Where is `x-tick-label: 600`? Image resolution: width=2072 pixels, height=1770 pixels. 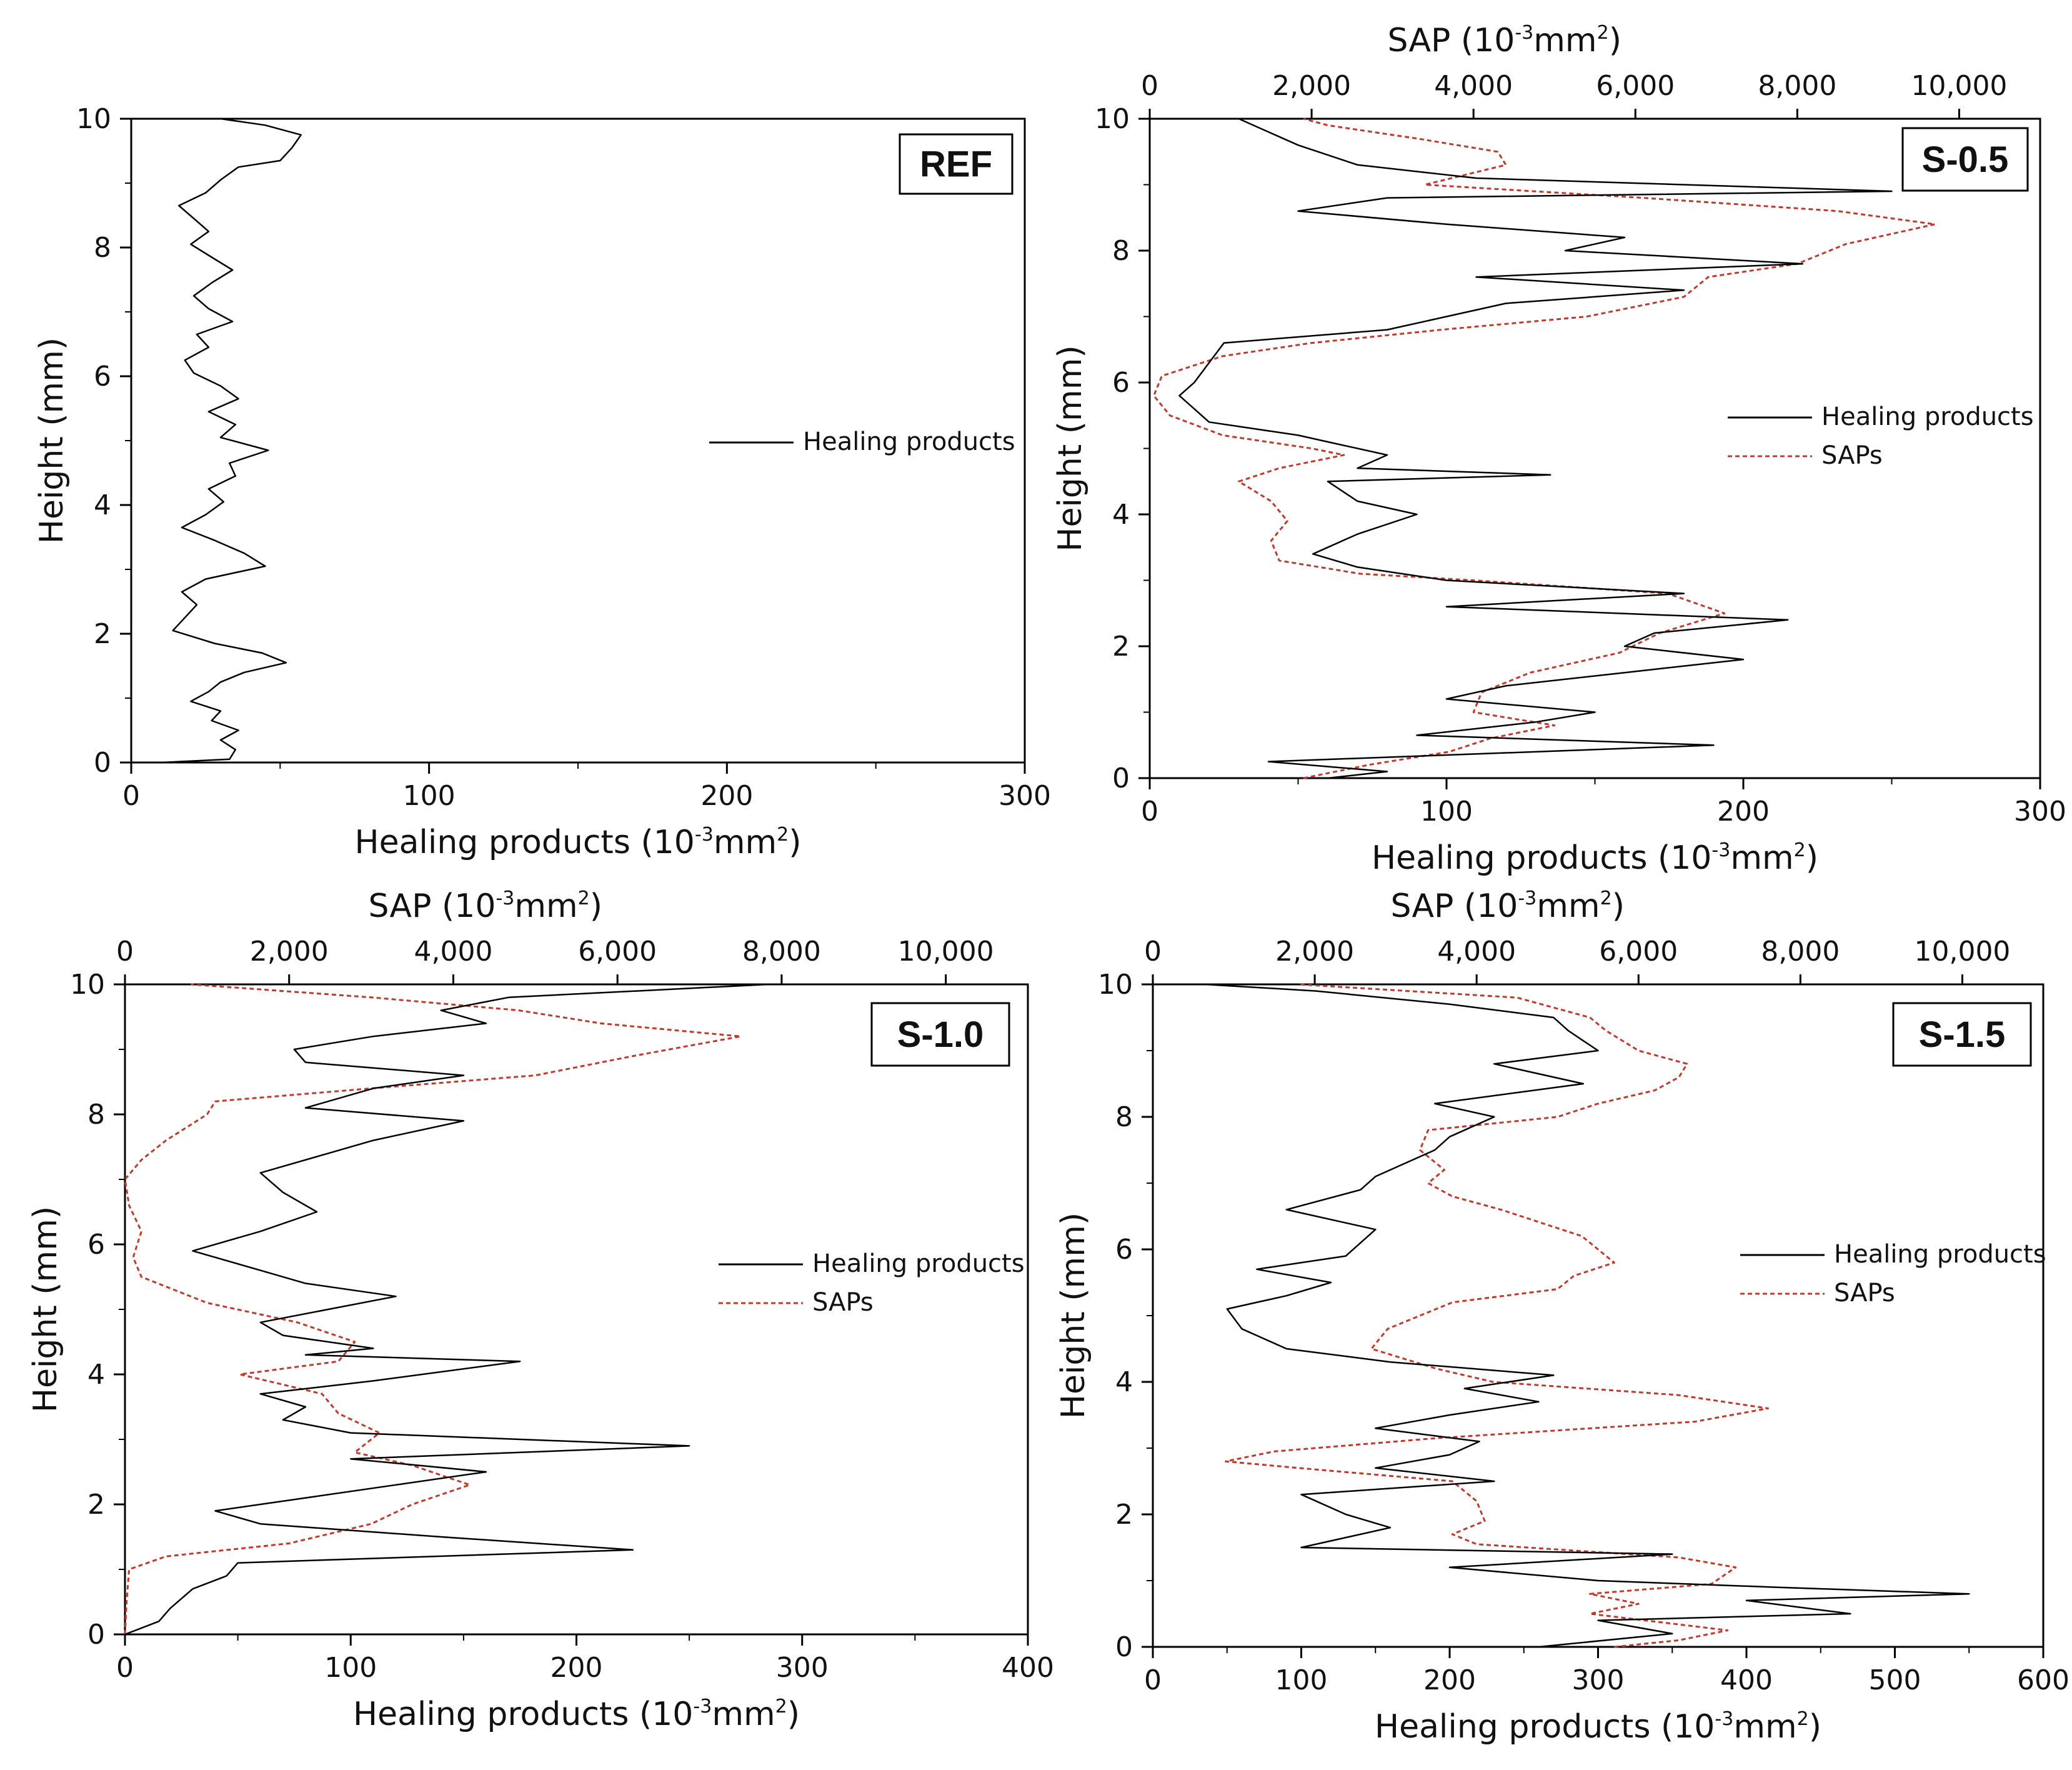 x-tick-label: 600 is located at coordinates (2043, 1680).